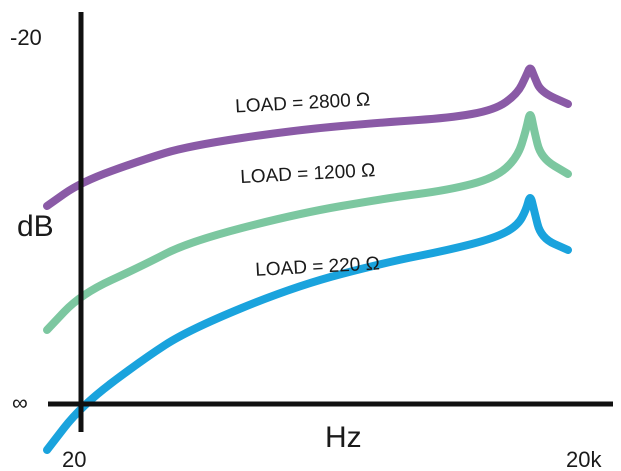 This screenshot has height=471, width=621. Describe the element at coordinates (303, 103) in the screenshot. I see `series-label-2800: LOAD = 2800 Ω` at that location.